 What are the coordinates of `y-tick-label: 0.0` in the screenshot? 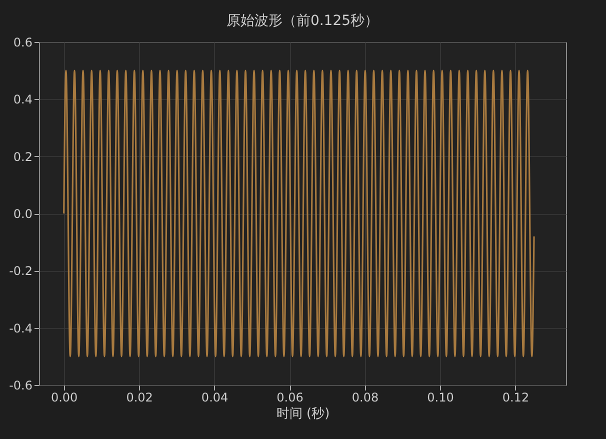 It's located at (22, 214).